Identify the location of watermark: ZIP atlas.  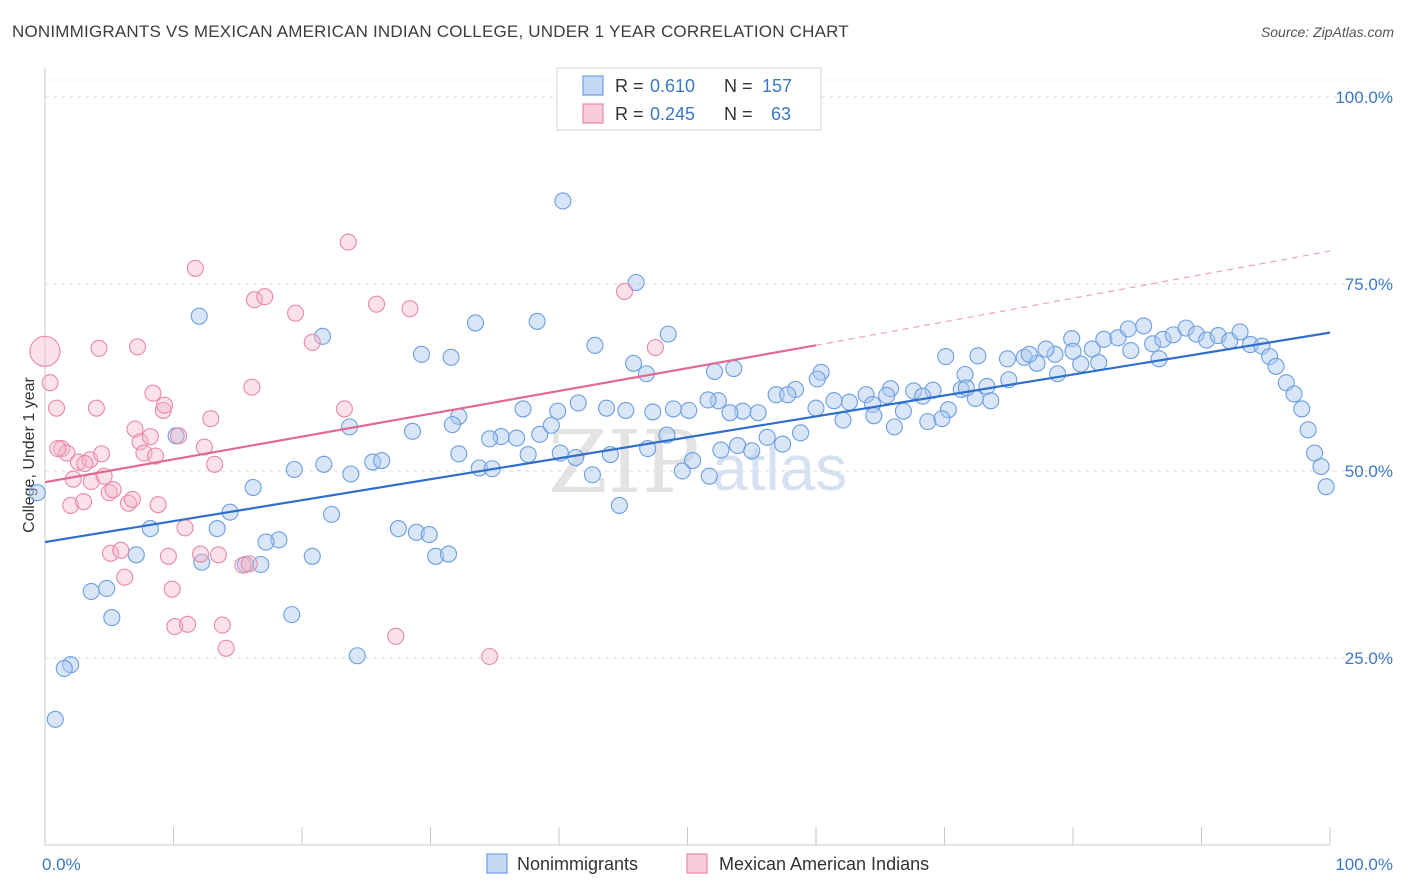
(697, 463).